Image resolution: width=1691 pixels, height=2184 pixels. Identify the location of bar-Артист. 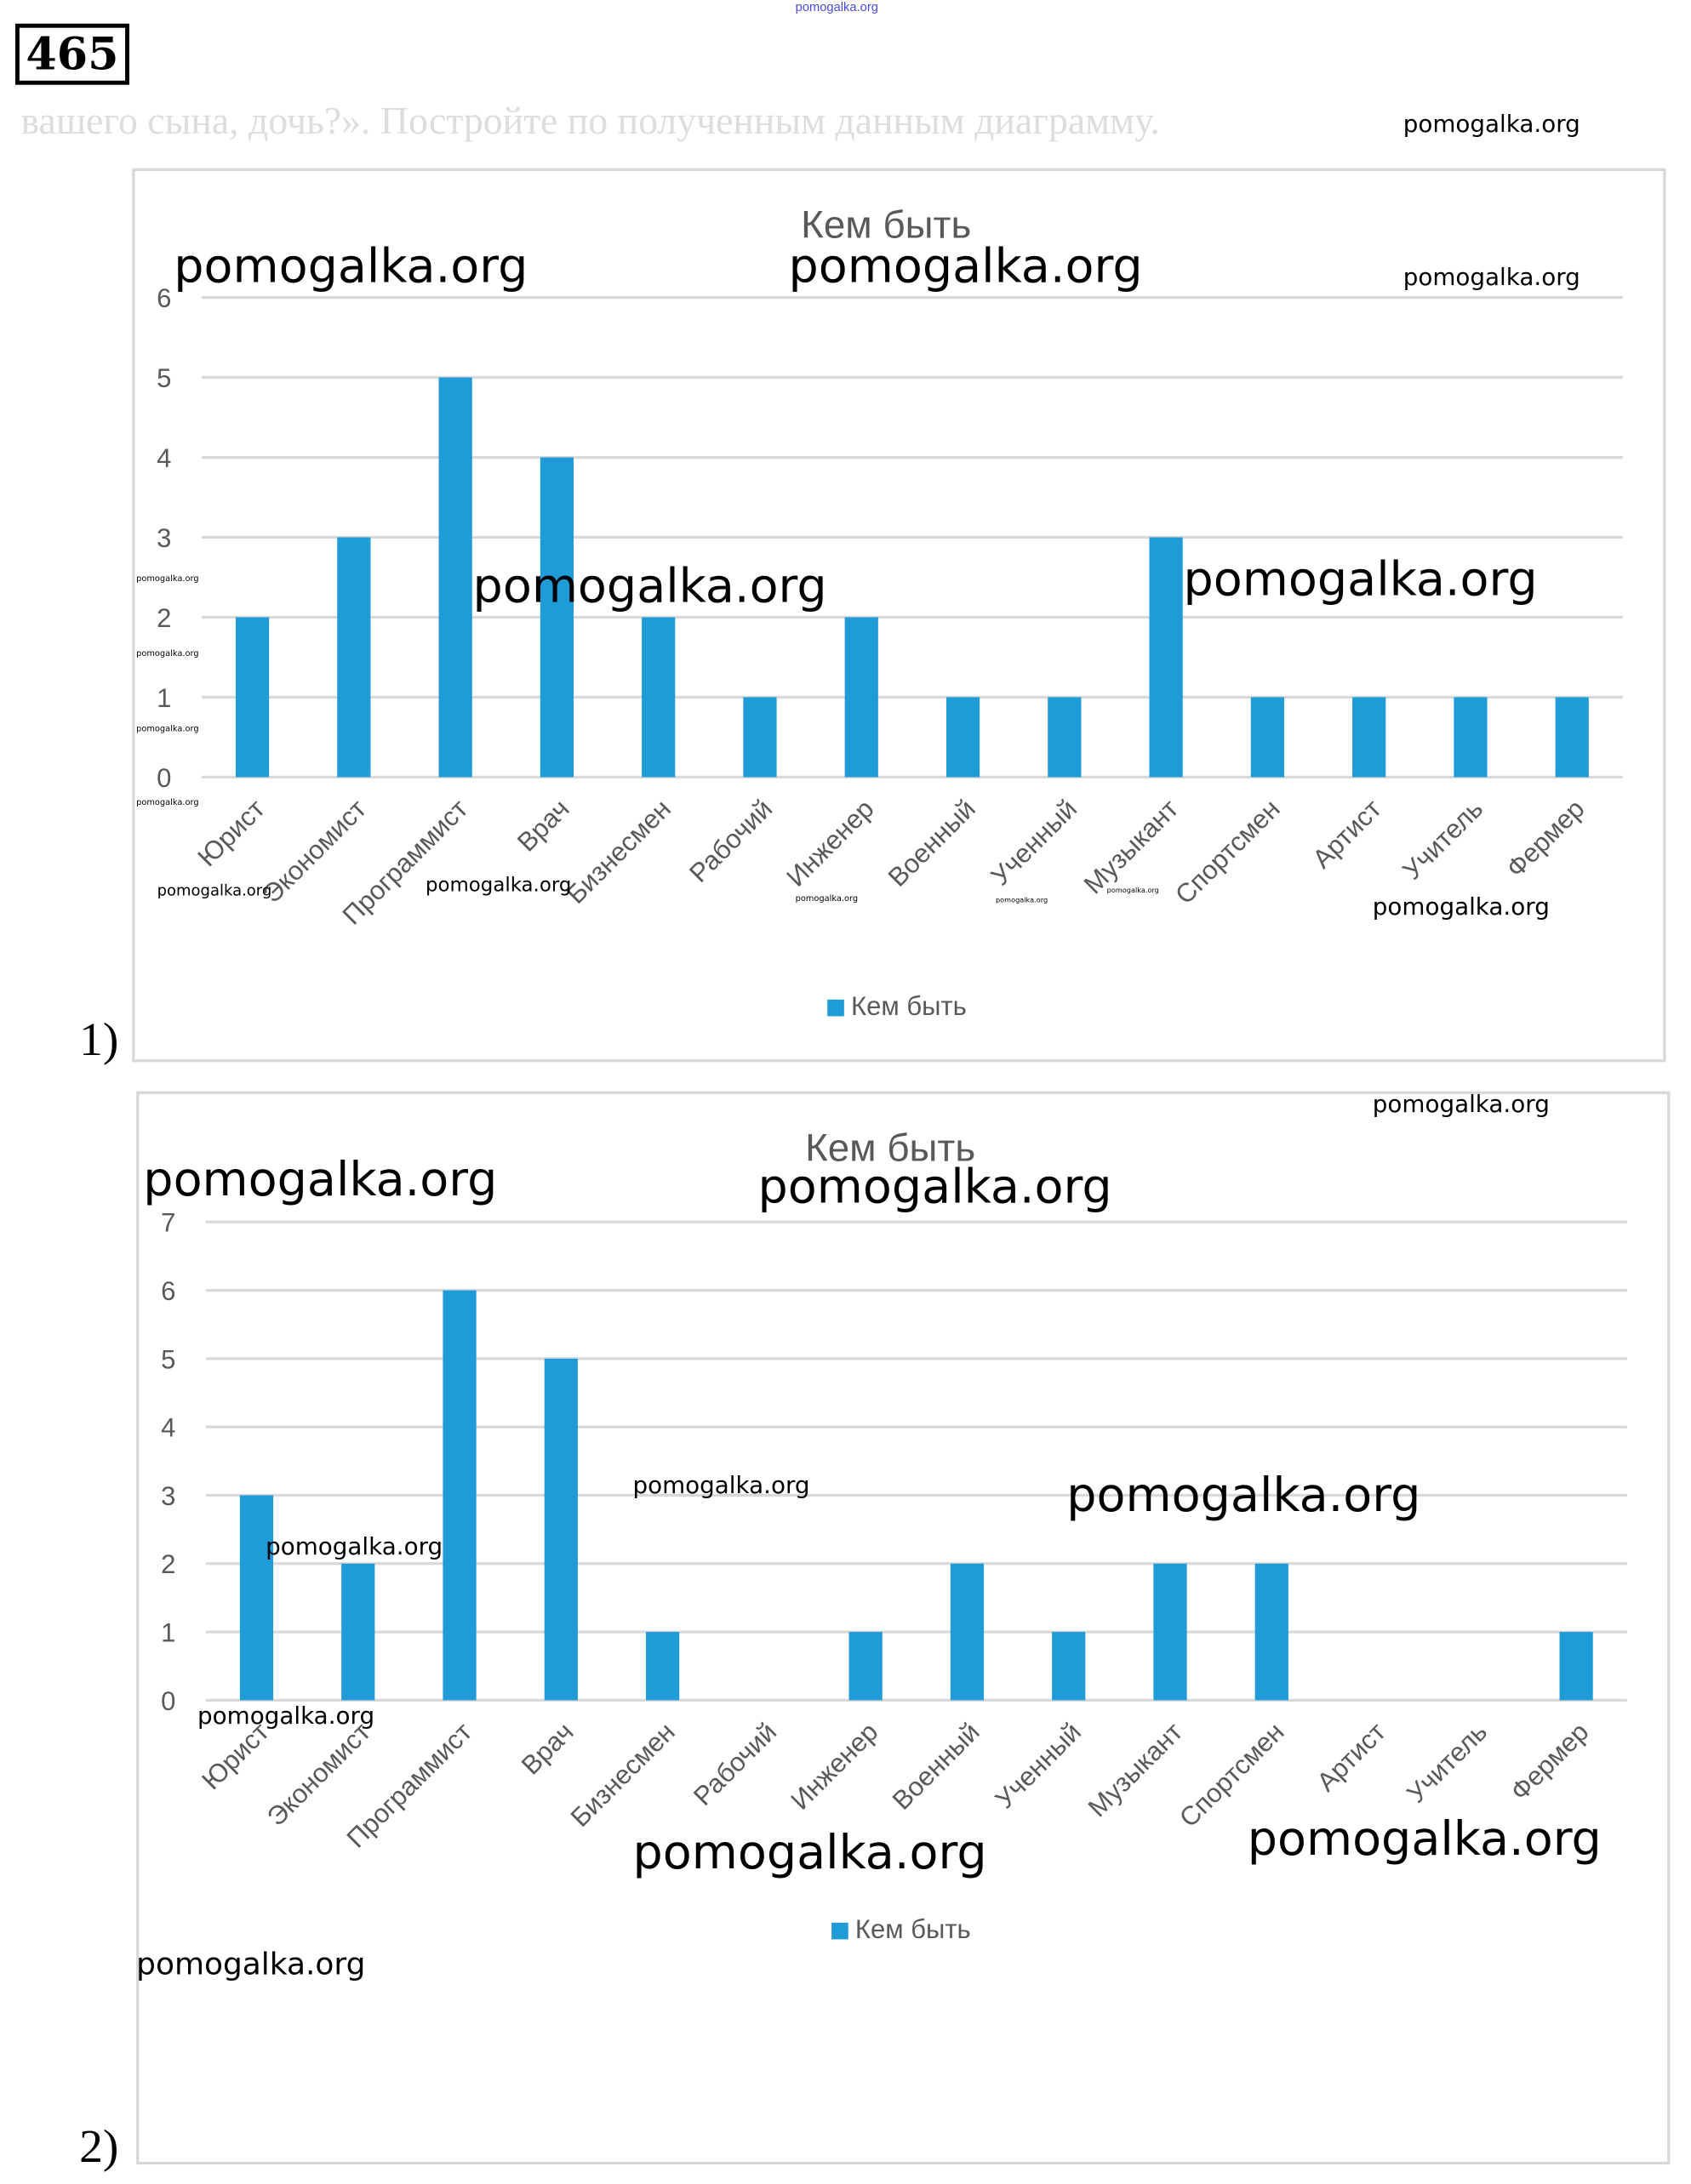
(1369, 738).